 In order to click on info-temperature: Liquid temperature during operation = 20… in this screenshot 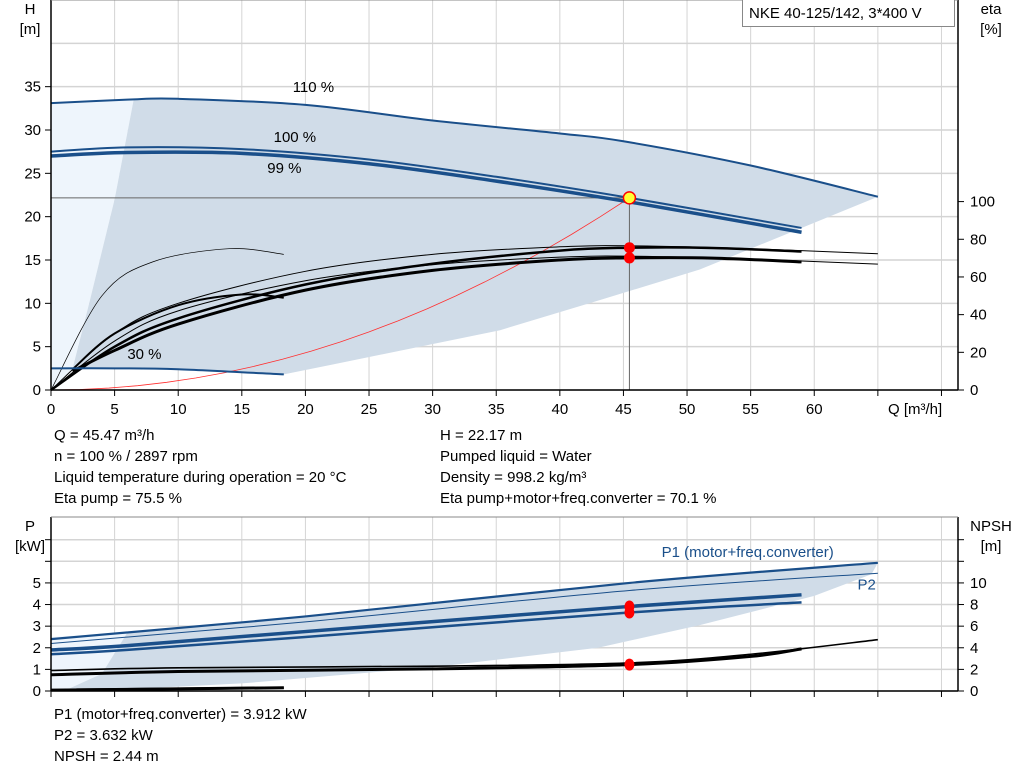, I will do `click(200, 477)`.